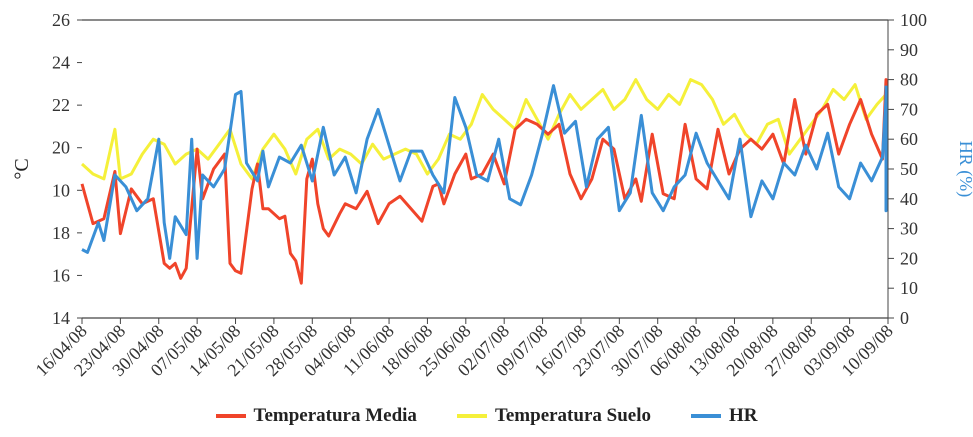  I want to click on y-left-tick-label: 26, so click(61, 20).